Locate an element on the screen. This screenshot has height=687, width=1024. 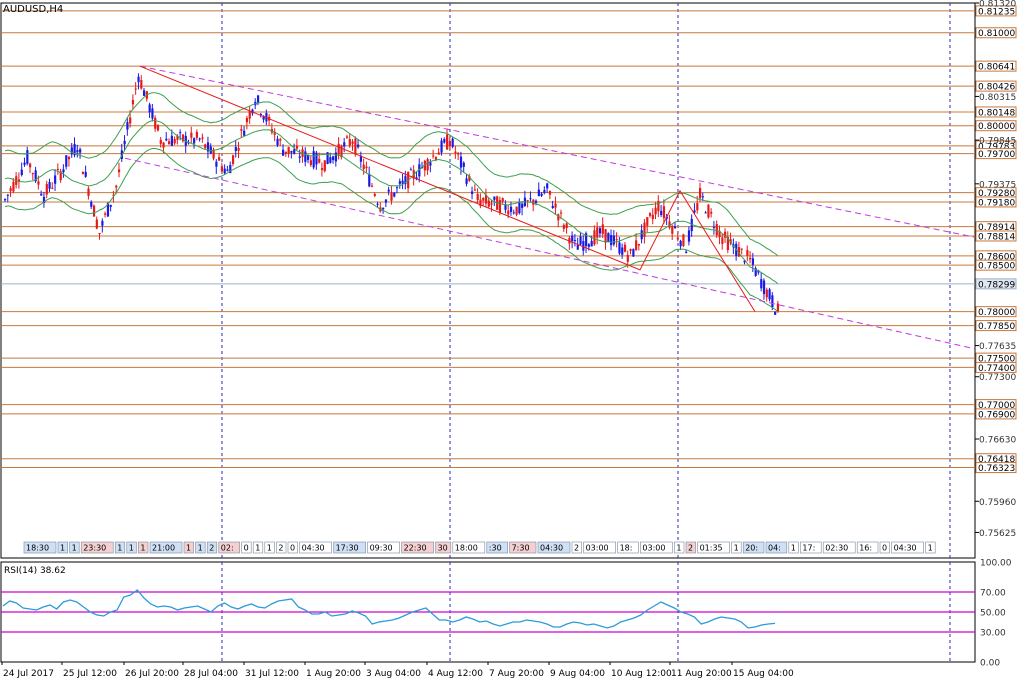
price-tick-label: 0.75960 is located at coordinates (997, 503).